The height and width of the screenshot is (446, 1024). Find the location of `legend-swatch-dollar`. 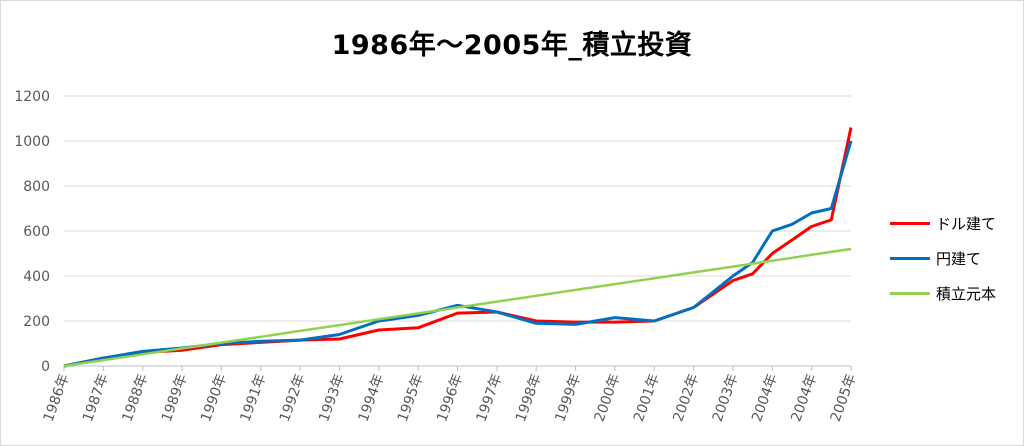

legend-swatch-dollar is located at coordinates (910, 223).